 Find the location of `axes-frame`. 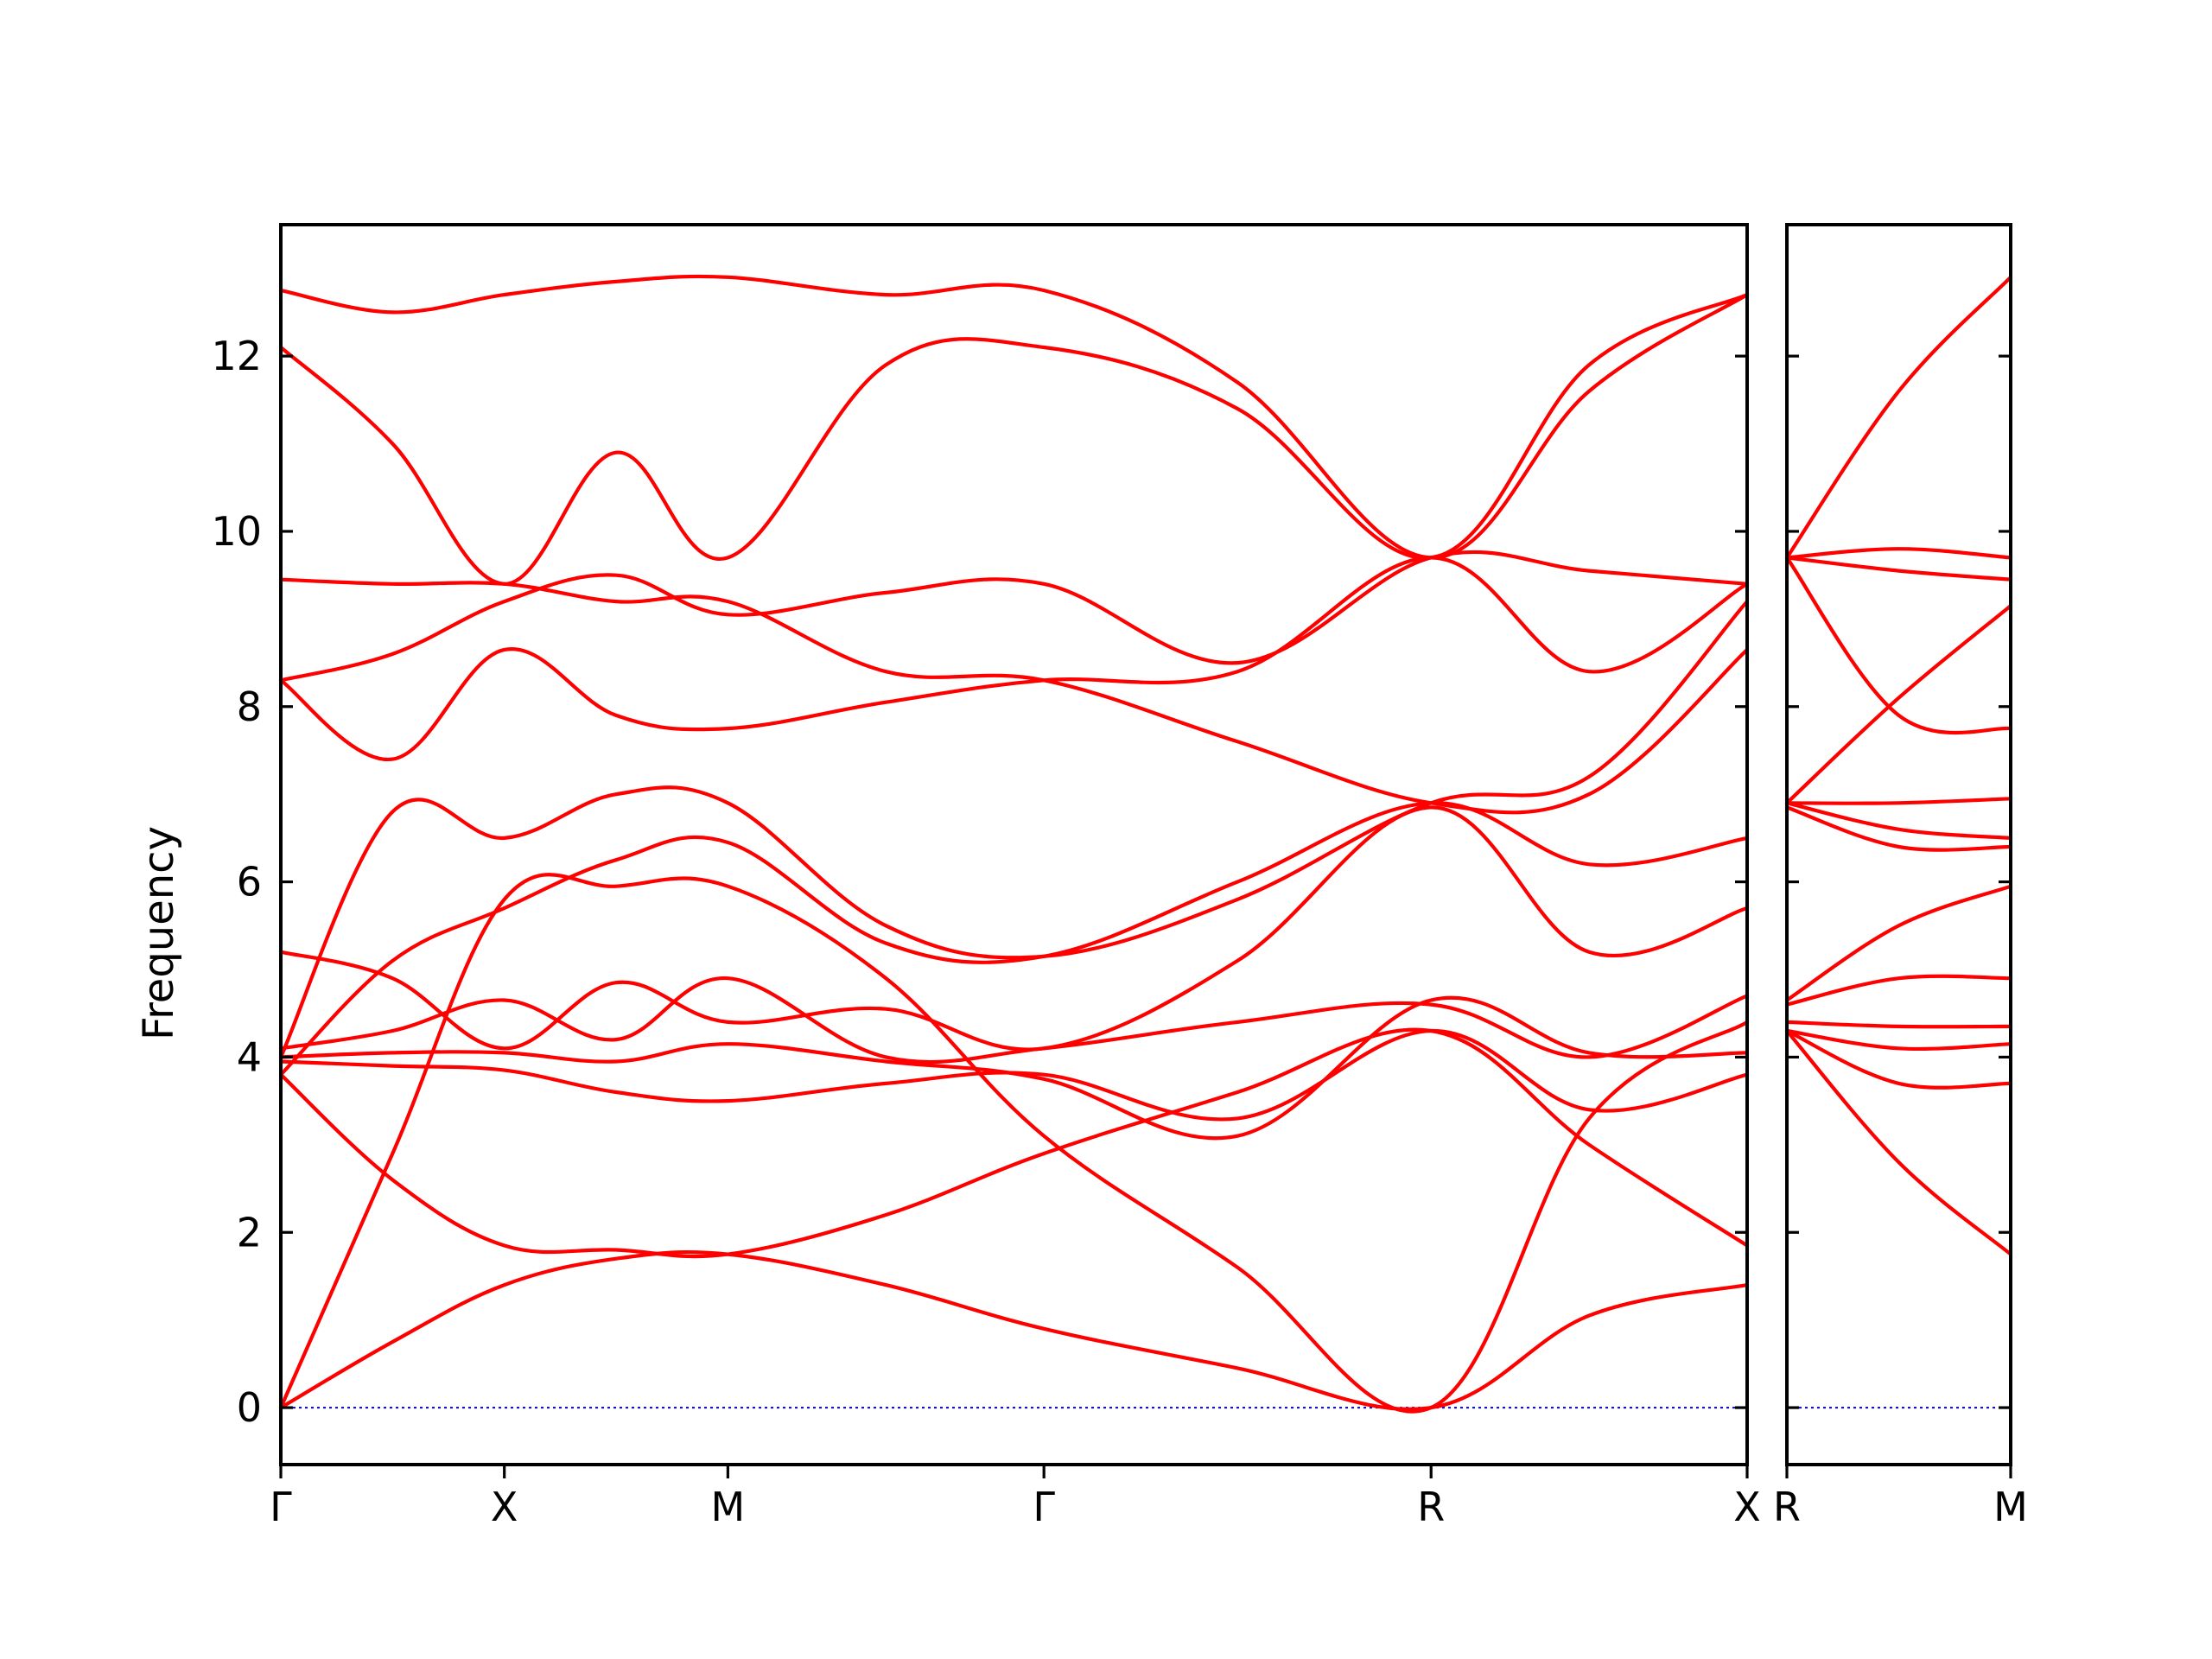

axes-frame is located at coordinates (1898, 844).